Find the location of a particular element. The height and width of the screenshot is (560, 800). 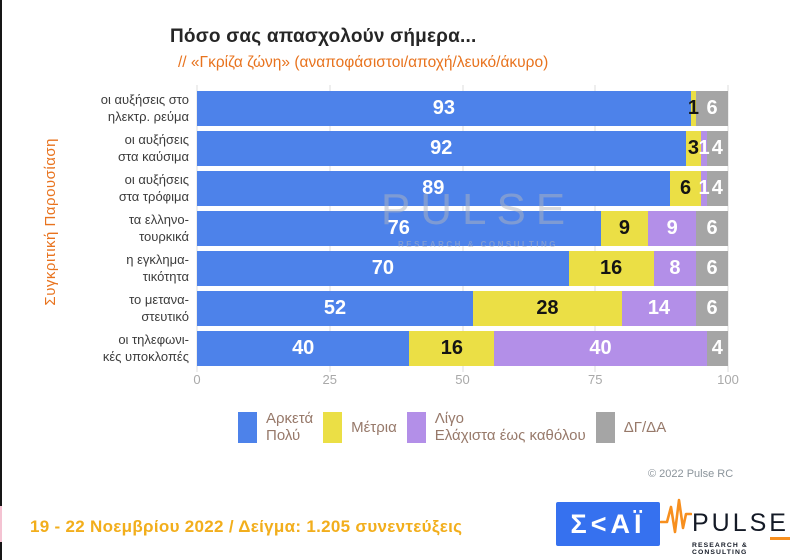

bar-value-label: 8 is located at coordinates (675, 267).